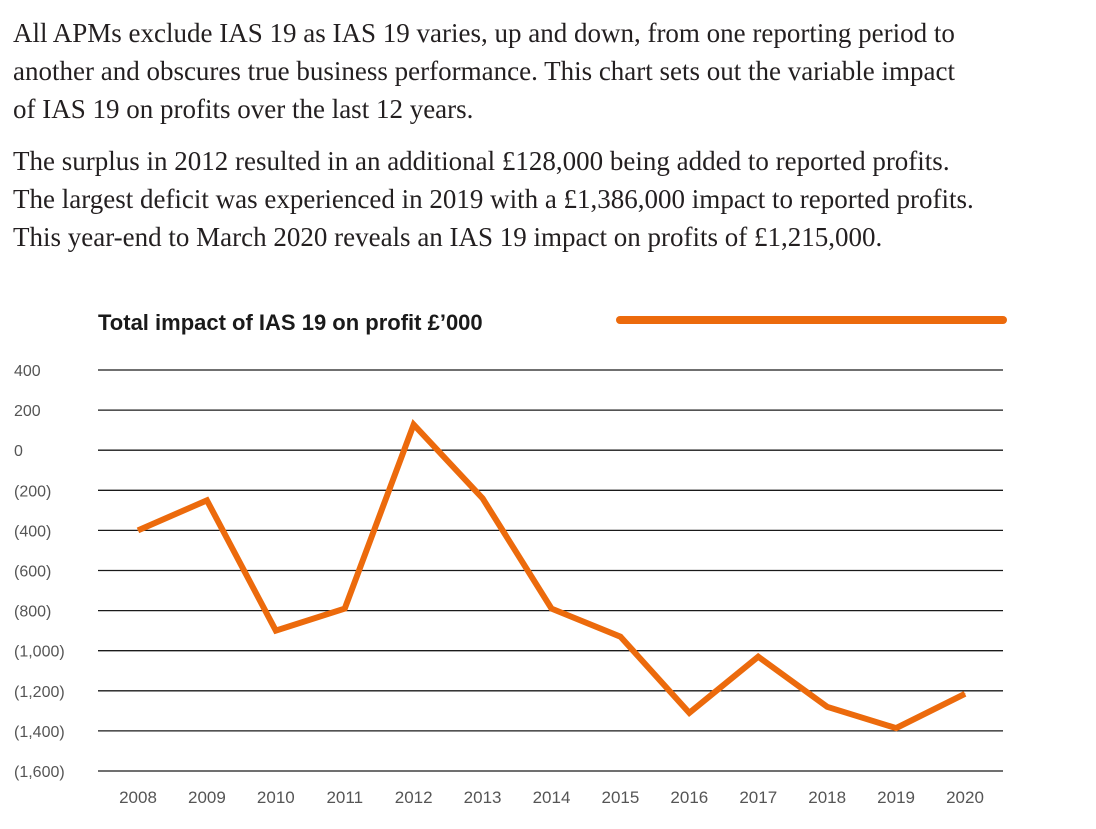 The image size is (1096, 829). I want to click on x-tick-label: 2013, so click(483, 797).